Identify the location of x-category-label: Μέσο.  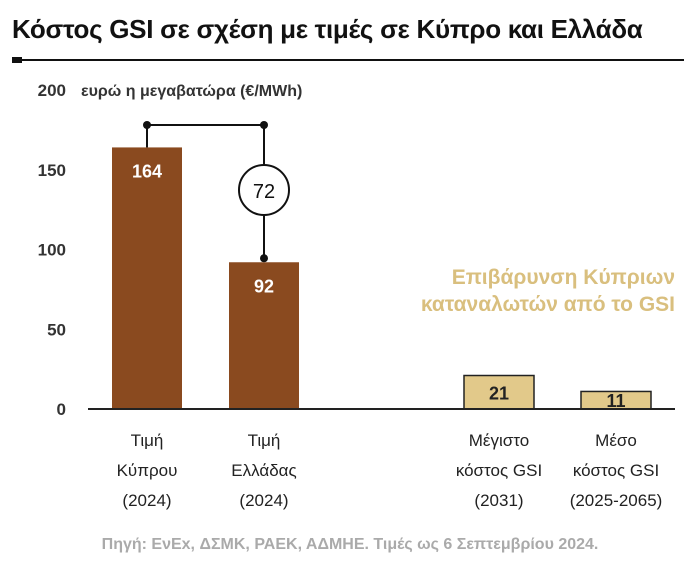
(616, 440).